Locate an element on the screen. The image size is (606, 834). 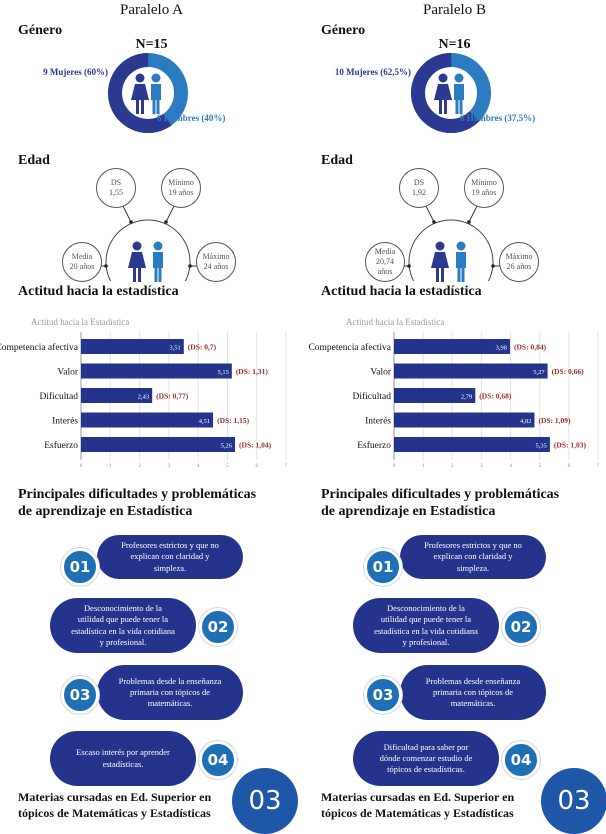
category-label: Valor is located at coordinates (67, 373).